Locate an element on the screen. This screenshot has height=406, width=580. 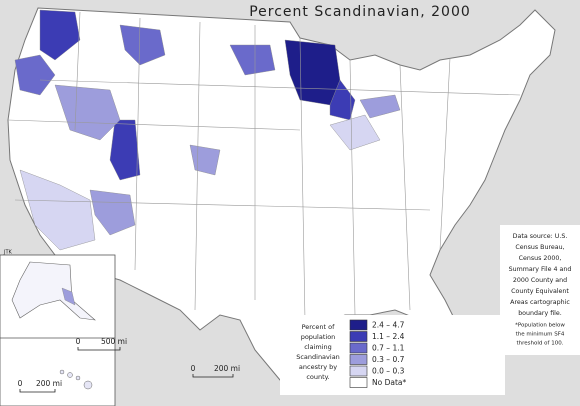
source-panel is located at coordinates (540, 290).